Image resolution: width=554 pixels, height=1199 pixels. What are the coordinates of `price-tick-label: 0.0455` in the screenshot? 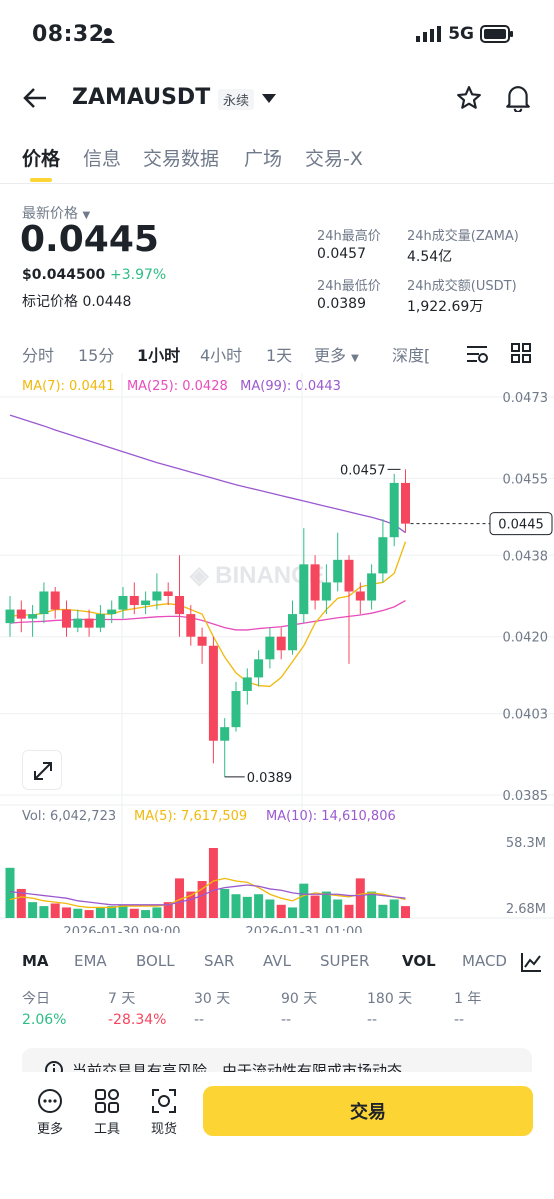 It's located at (526, 479).